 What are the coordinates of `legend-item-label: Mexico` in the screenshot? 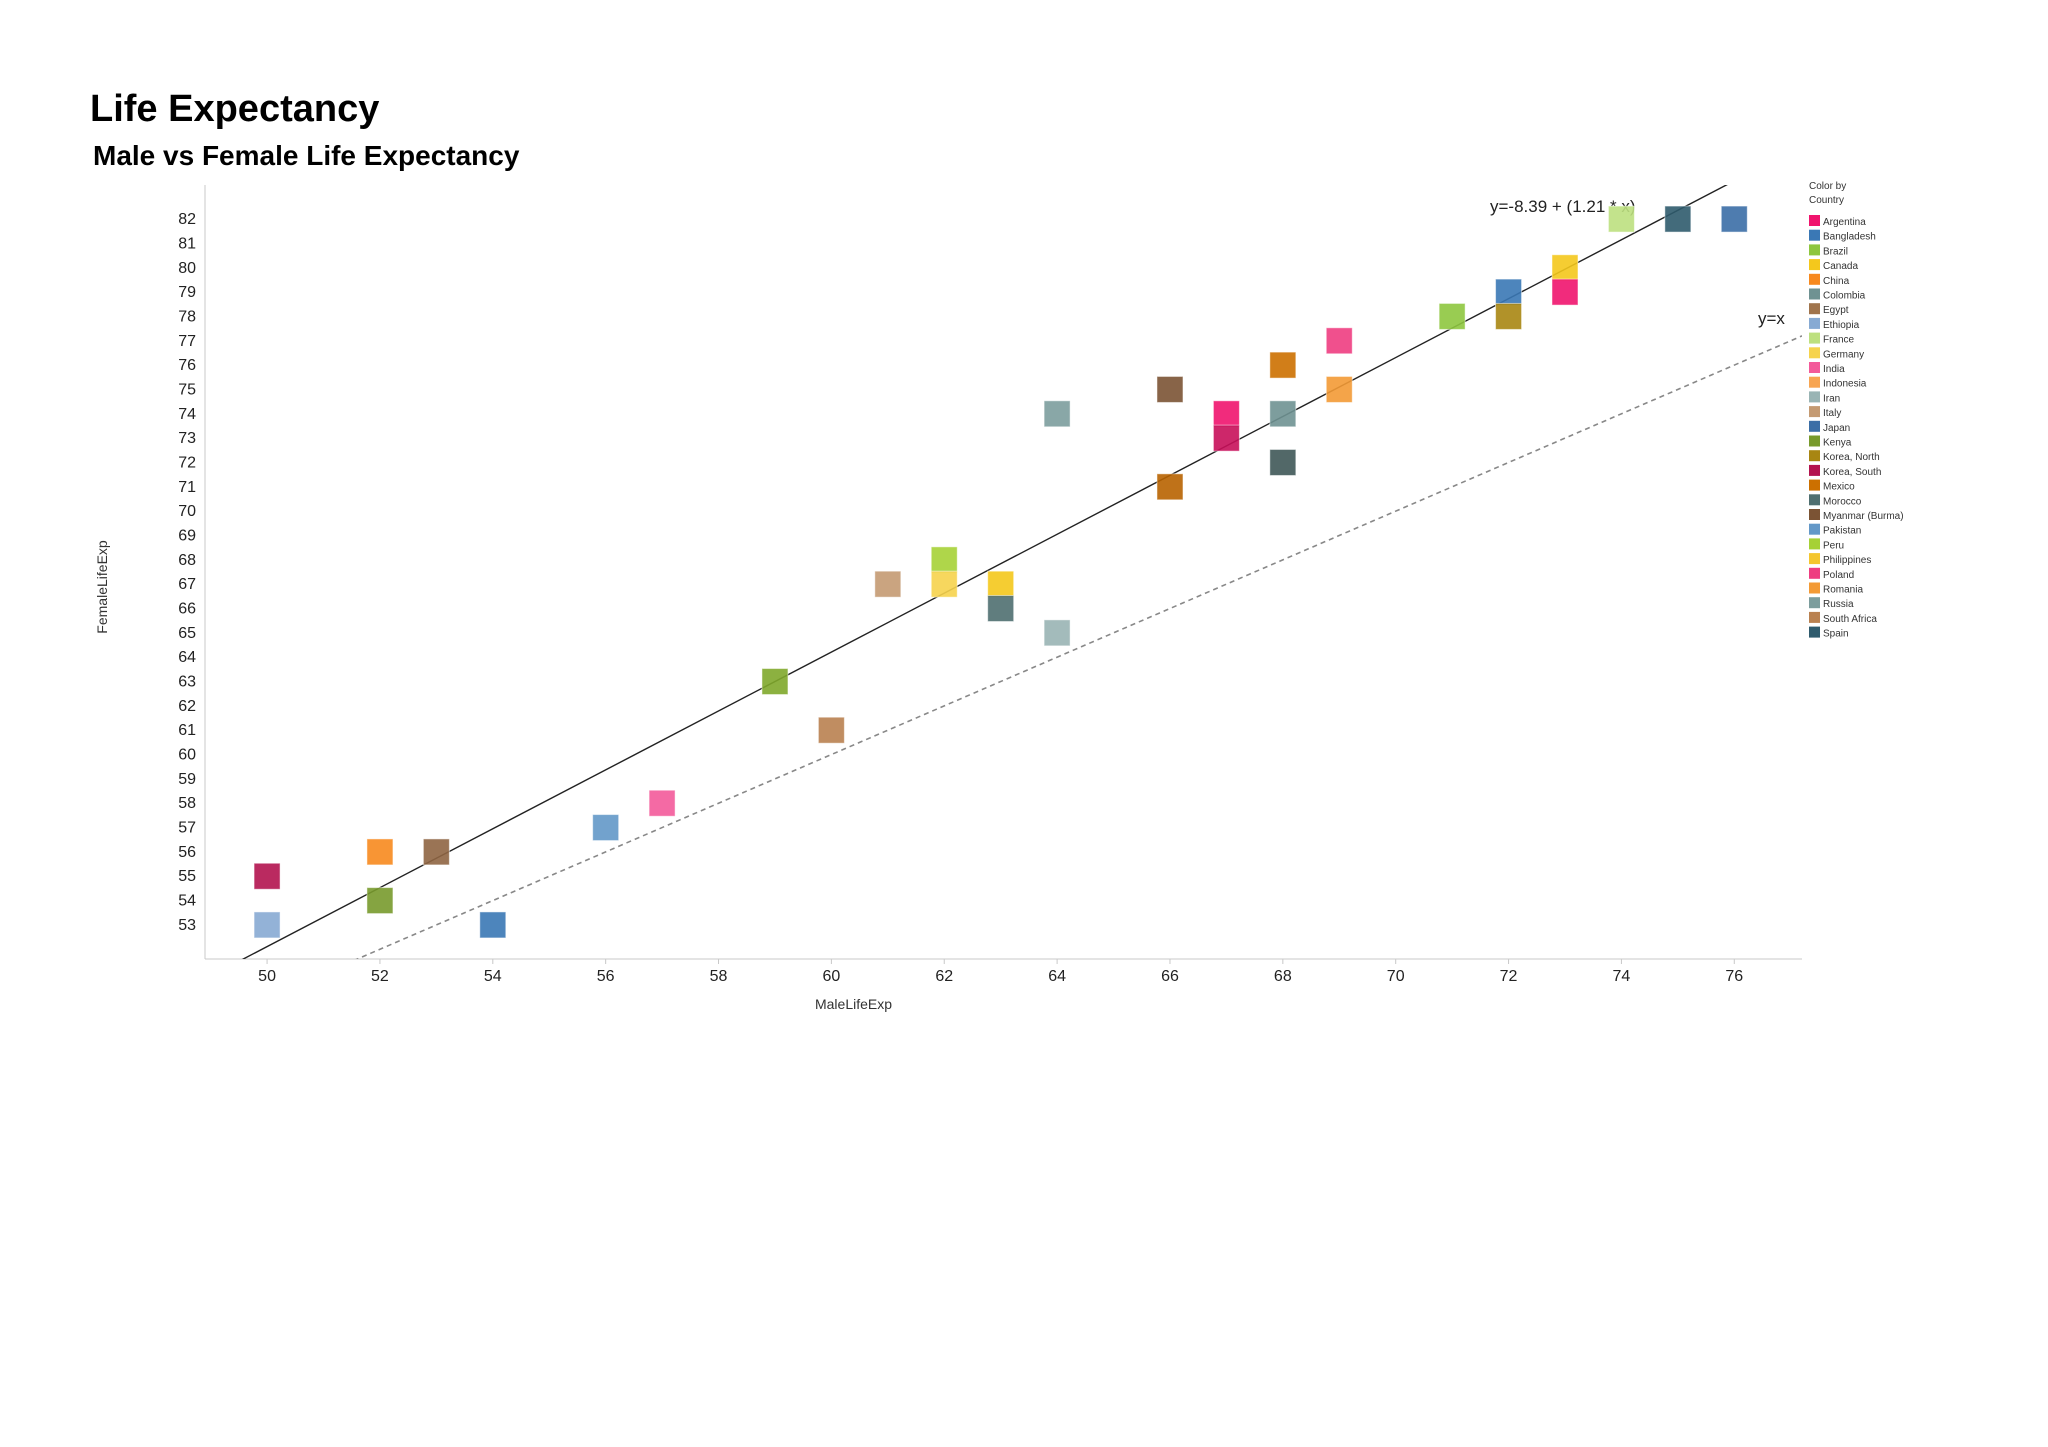 It's located at (1839, 487).